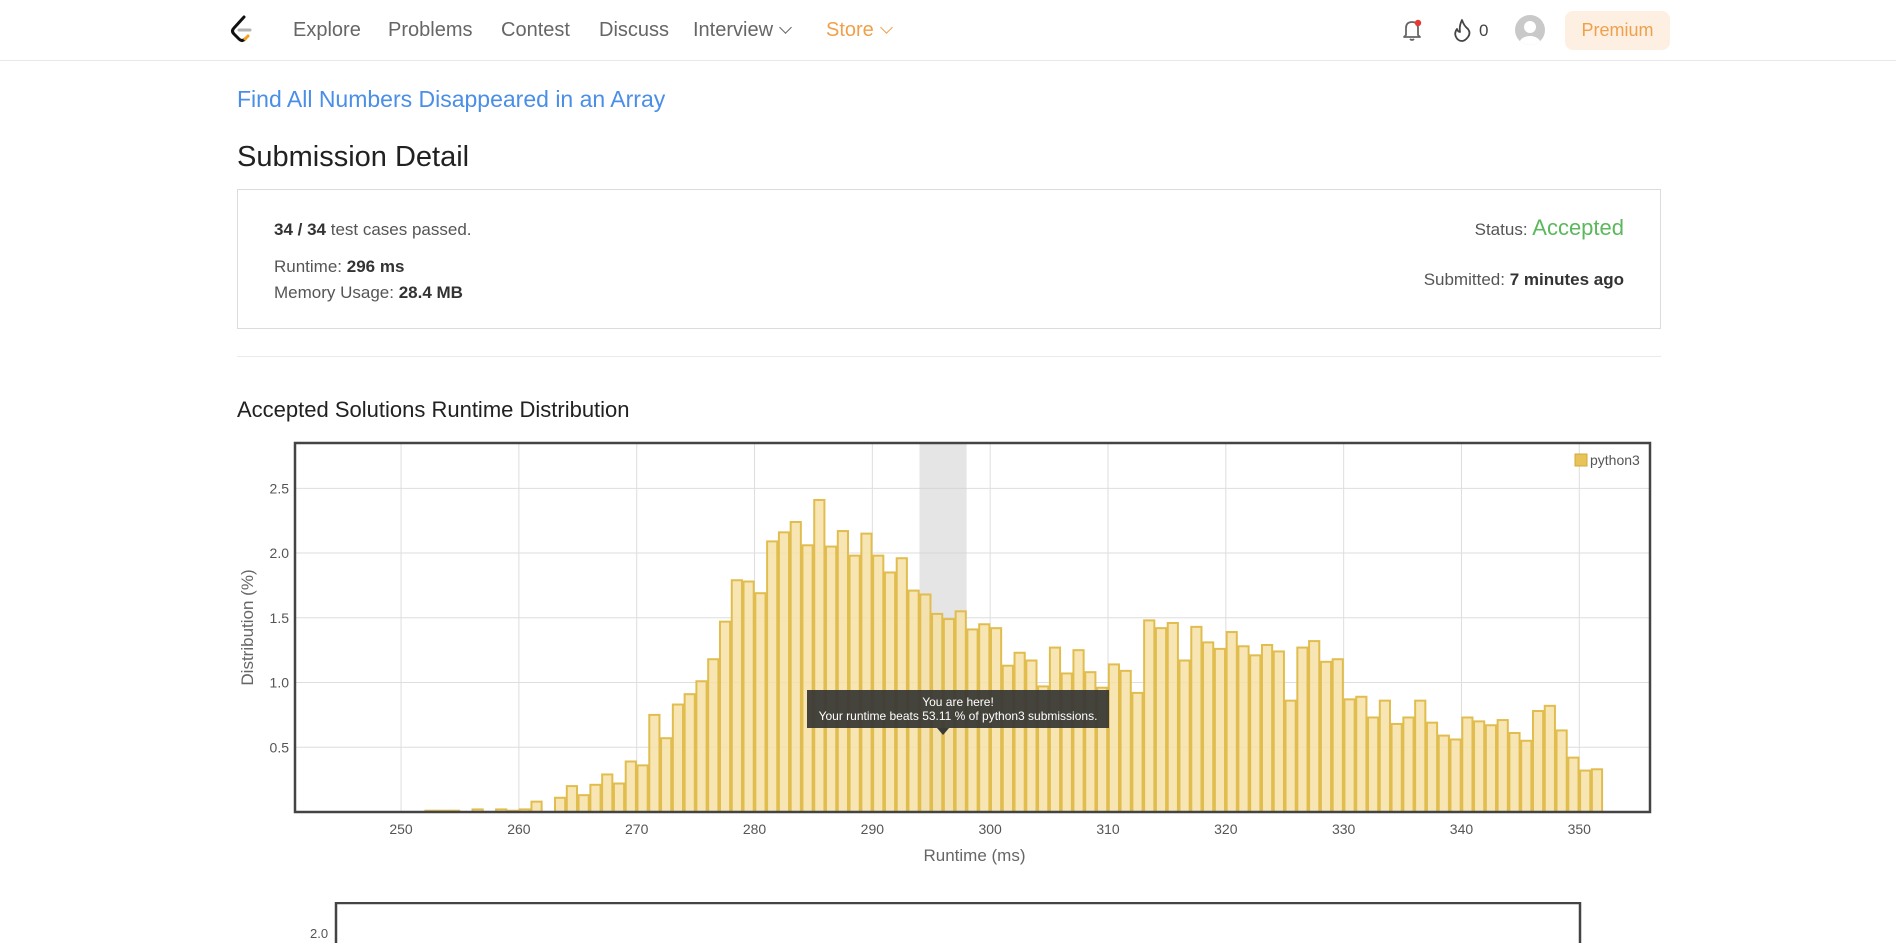 The height and width of the screenshot is (943, 1896). What do you see at coordinates (327, 30) in the screenshot?
I see `nav-explore: Explore` at bounding box center [327, 30].